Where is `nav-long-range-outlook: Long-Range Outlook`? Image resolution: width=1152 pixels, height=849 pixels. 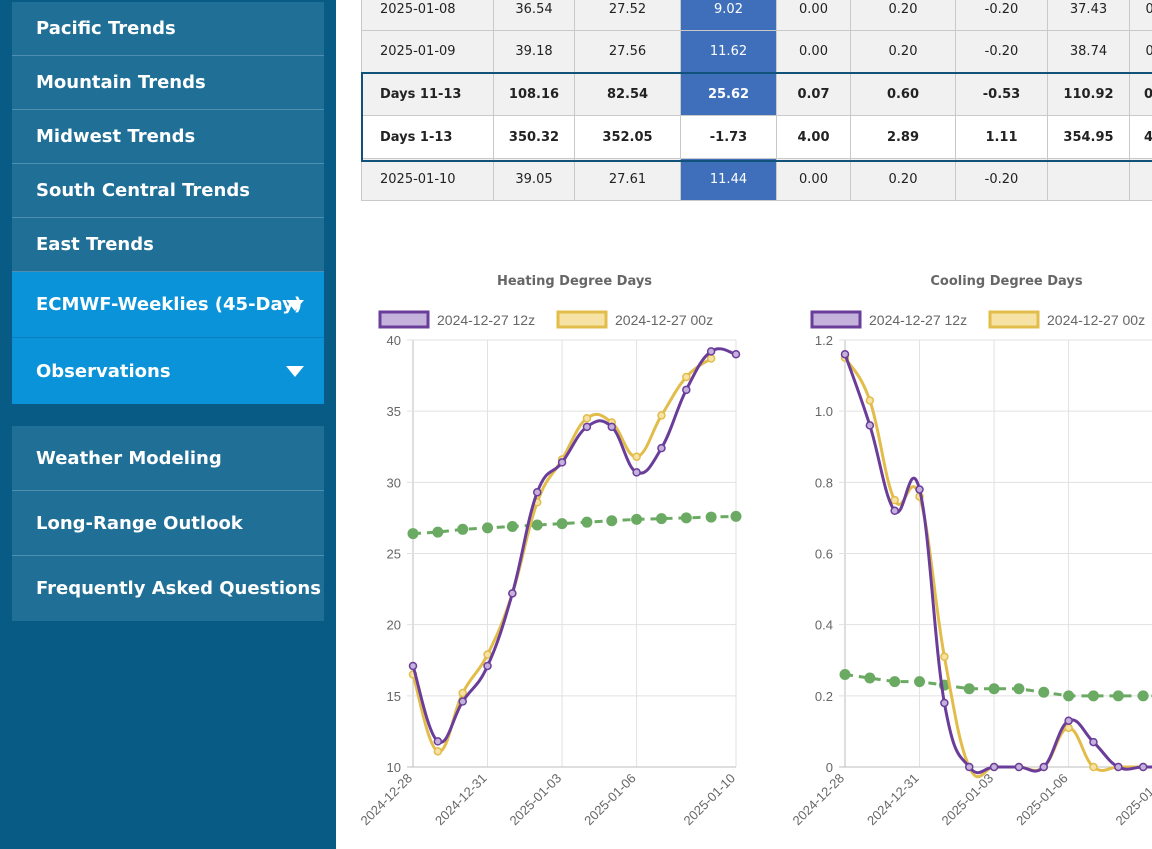
nav-long-range-outlook: Long-Range Outlook is located at coordinates (168, 523).